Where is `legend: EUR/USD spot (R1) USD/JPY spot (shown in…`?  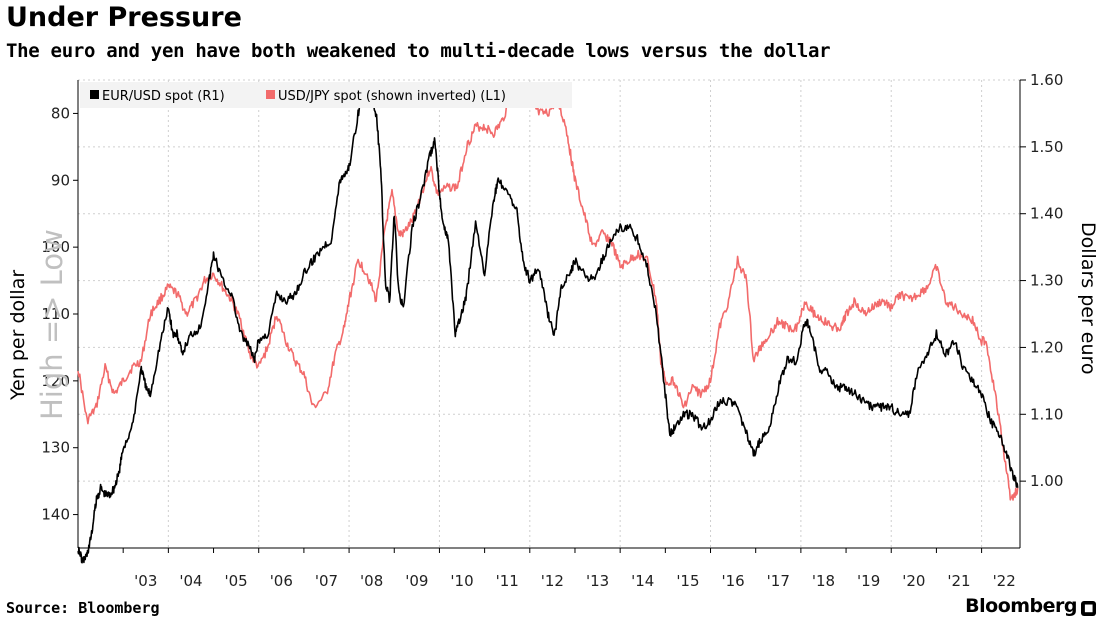
legend: EUR/USD spot (R1) USD/JPY spot (shown in… is located at coordinates (326, 95).